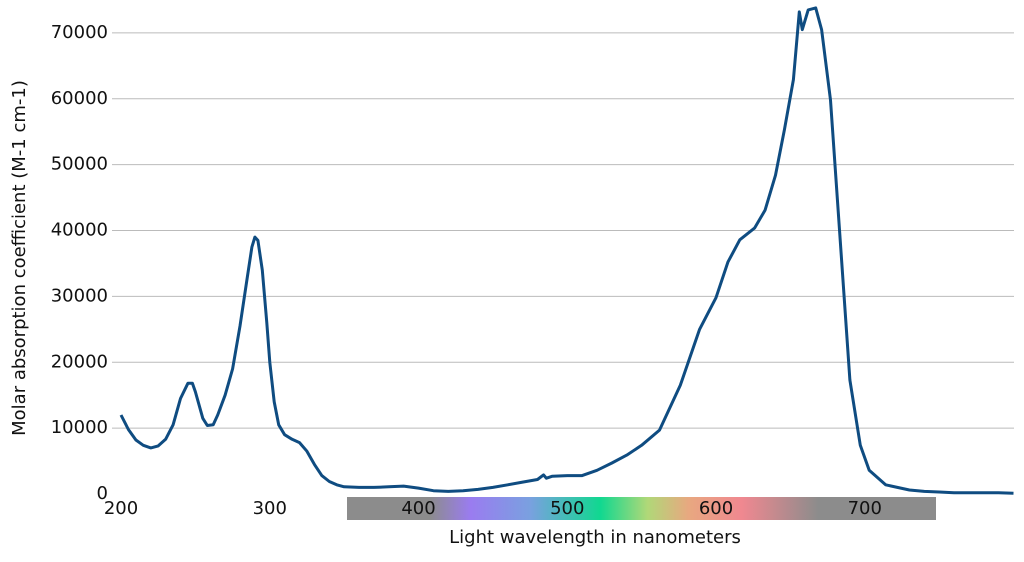 This screenshot has height=562, width=1024. I want to click on y-tick-label: 0, so click(102, 493).